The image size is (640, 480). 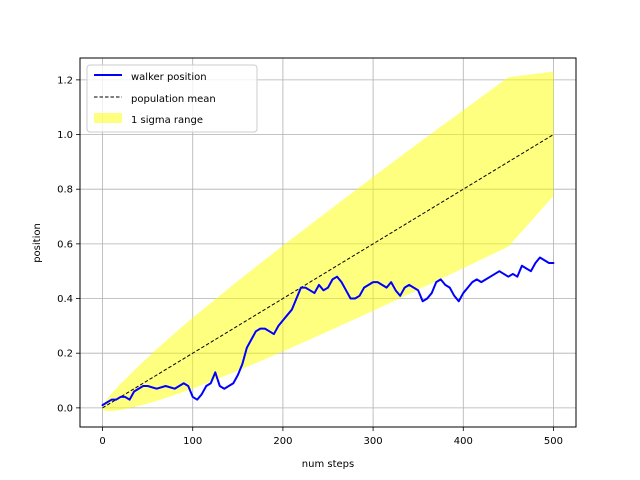 What do you see at coordinates (65, 80) in the screenshot?
I see `y-tick-label-6: 1.2` at bounding box center [65, 80].